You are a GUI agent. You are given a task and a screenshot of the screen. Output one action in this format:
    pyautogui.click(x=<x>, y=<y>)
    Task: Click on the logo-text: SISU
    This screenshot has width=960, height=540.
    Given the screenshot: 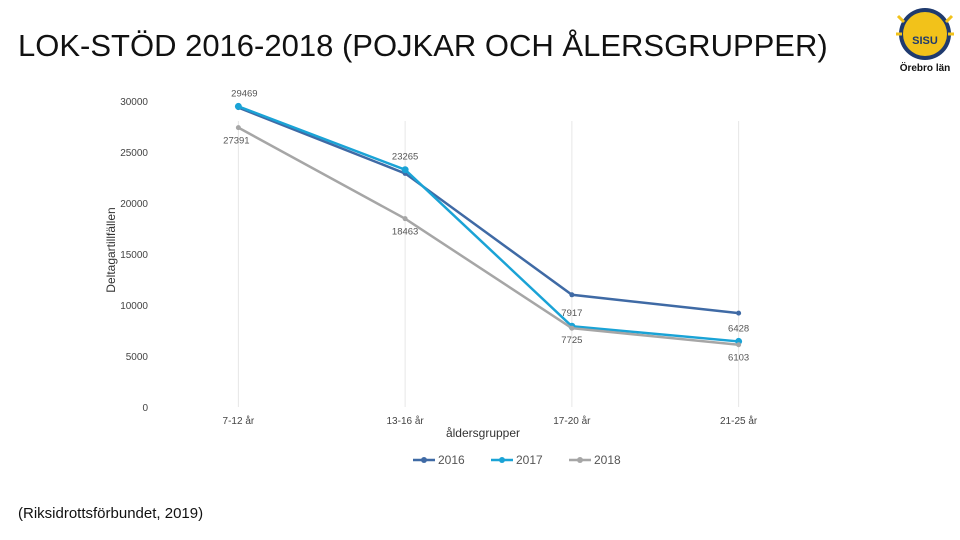 What is the action you would take?
    pyautogui.click(x=925, y=41)
    